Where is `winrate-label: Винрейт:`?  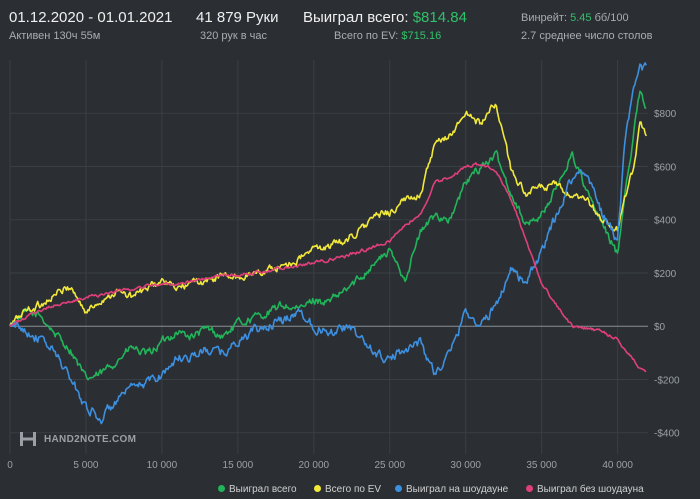
winrate-label: Винрейт: is located at coordinates (544, 18).